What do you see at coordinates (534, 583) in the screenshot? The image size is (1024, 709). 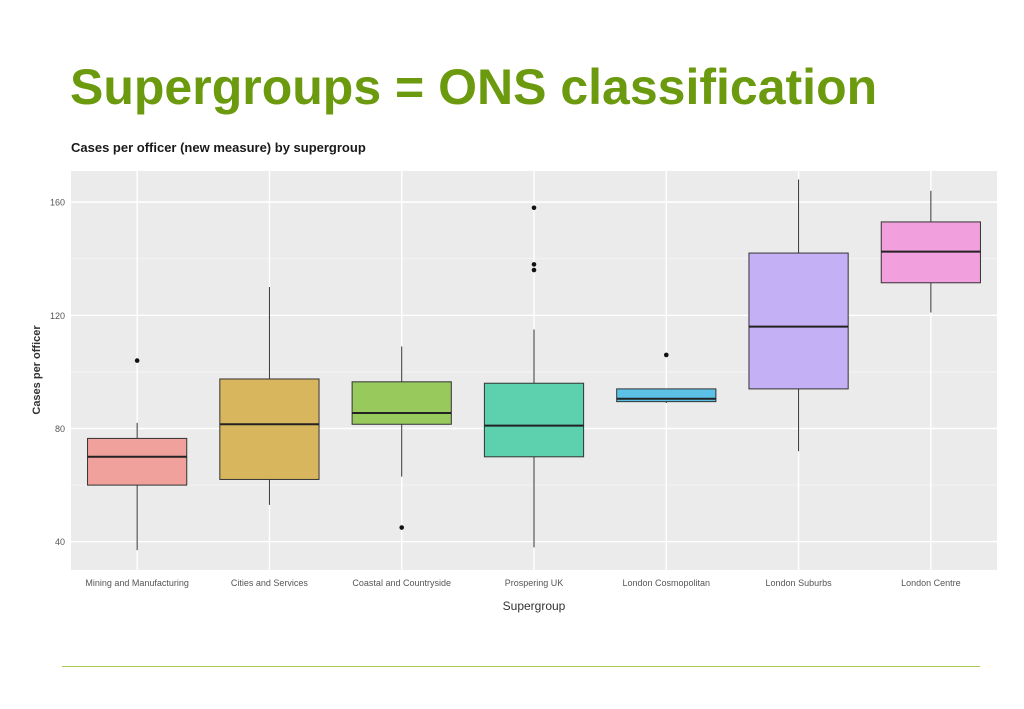 I see `x-tick-label: Prospering UK` at bounding box center [534, 583].